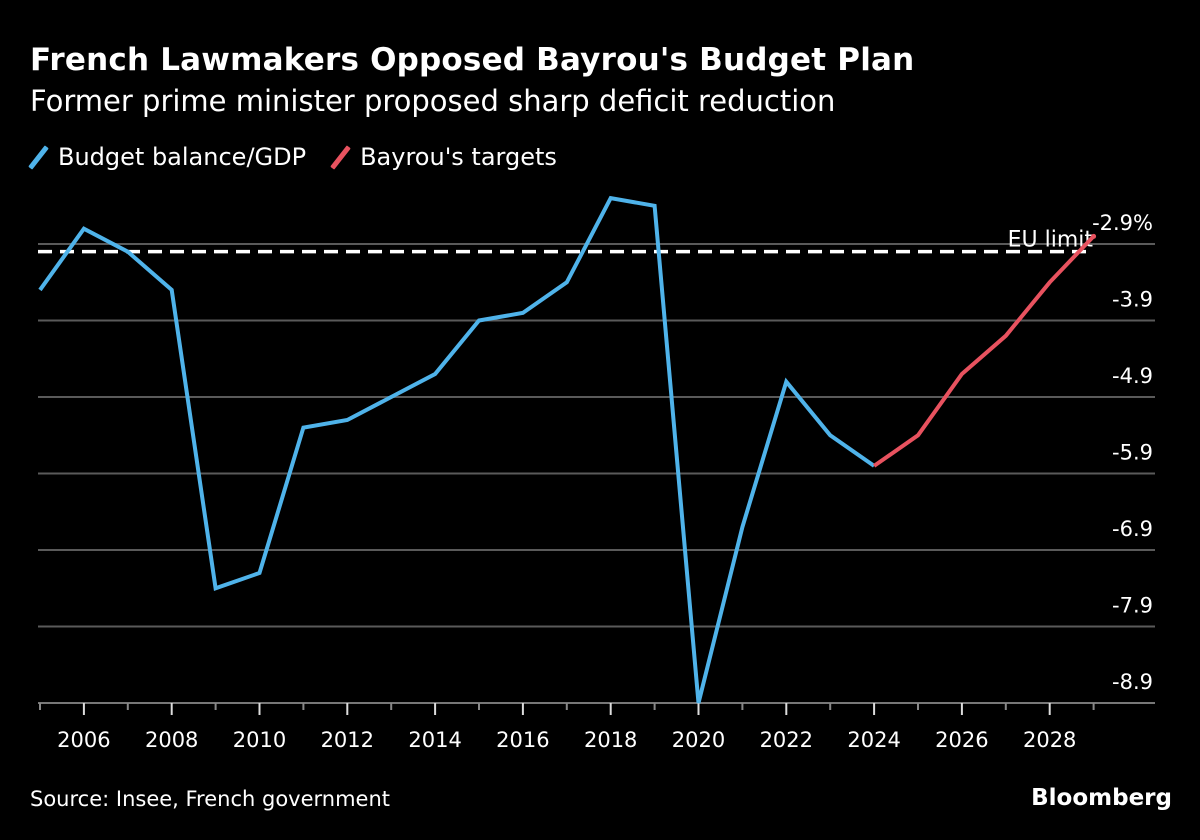  What do you see at coordinates (210, 799) in the screenshot?
I see `source-note: Source: Insee, French government` at bounding box center [210, 799].